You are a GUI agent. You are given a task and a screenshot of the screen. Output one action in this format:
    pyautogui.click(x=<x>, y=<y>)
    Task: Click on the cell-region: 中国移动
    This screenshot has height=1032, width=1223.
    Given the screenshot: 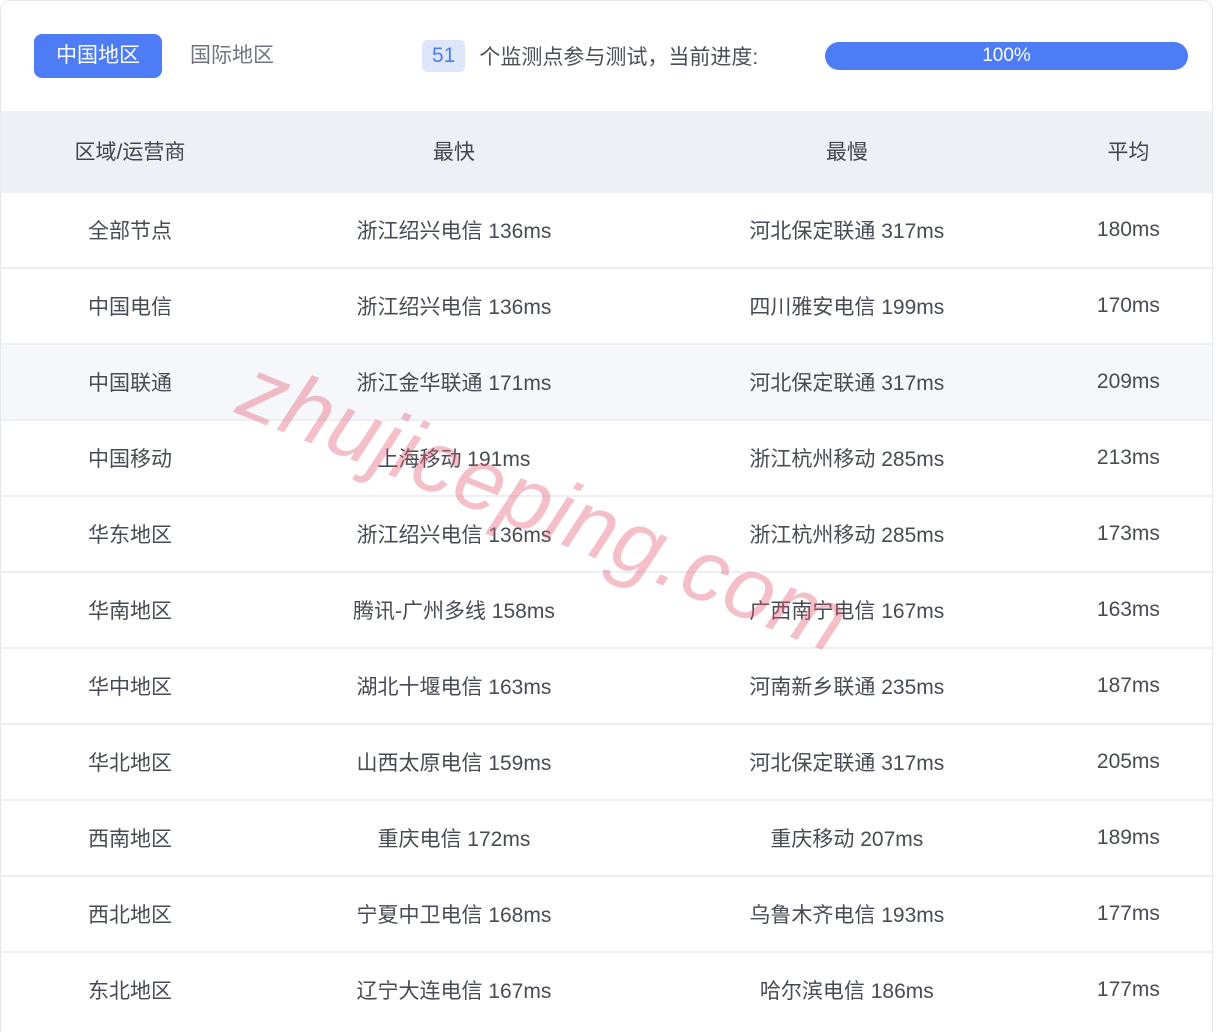 What is the action you would take?
    pyautogui.click(x=129, y=459)
    